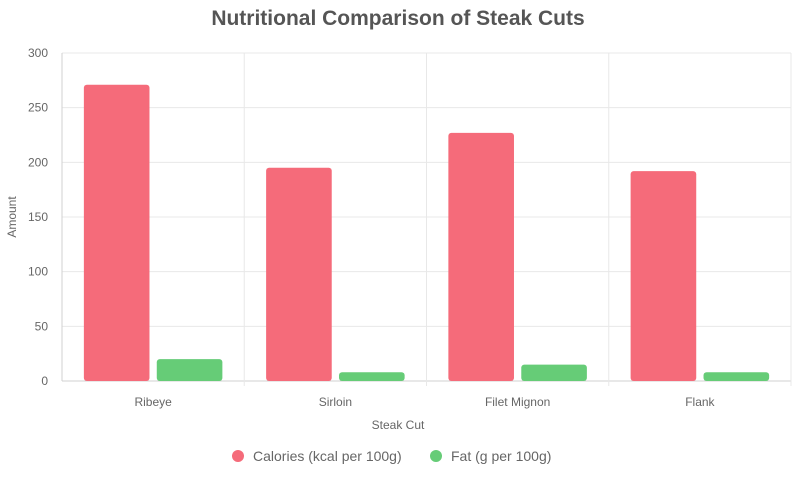  What do you see at coordinates (38, 272) in the screenshot?
I see `y-tick-label: 100` at bounding box center [38, 272].